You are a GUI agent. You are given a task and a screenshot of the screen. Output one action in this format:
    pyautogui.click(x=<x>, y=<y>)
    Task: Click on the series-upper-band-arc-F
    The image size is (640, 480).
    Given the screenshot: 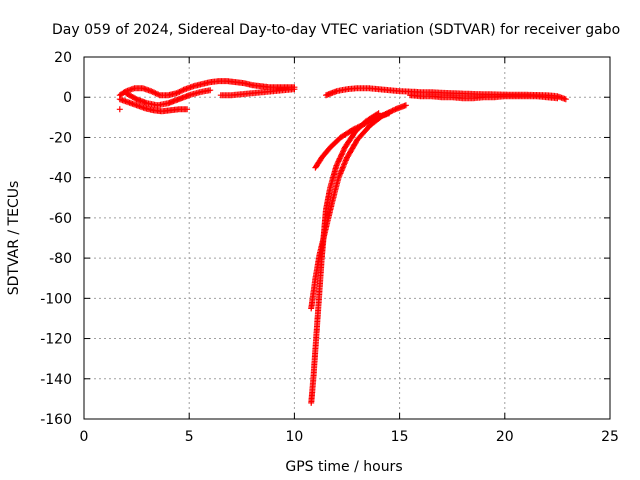 What is the action you would take?
    pyautogui.click(x=484, y=97)
    